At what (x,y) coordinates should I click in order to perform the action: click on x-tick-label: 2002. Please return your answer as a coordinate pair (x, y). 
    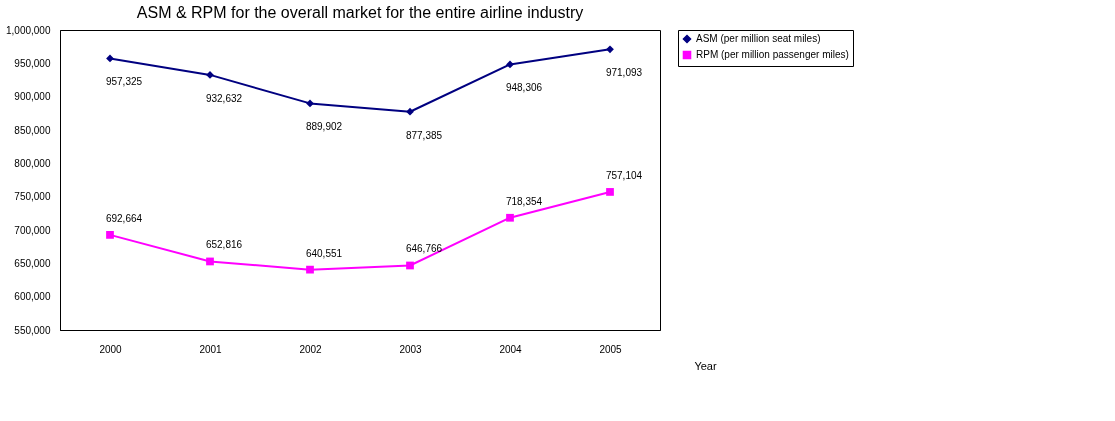
    Looking at the image, I should click on (311, 349).